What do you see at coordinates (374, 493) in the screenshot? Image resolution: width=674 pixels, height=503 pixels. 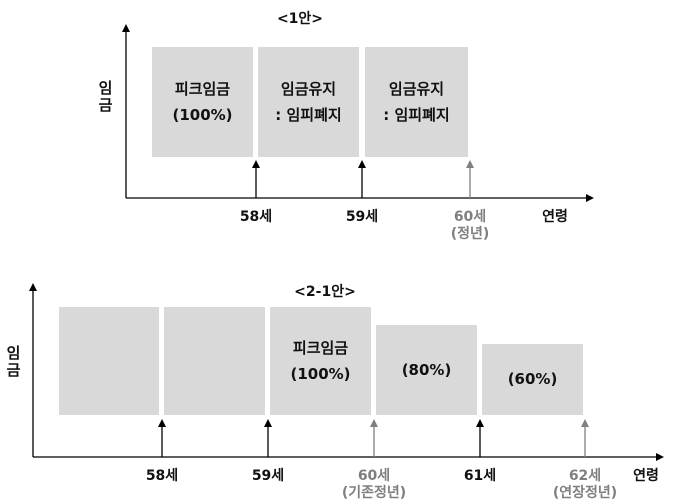 I see `plan2-tick-60-sub: (기존정년)` at bounding box center [374, 493].